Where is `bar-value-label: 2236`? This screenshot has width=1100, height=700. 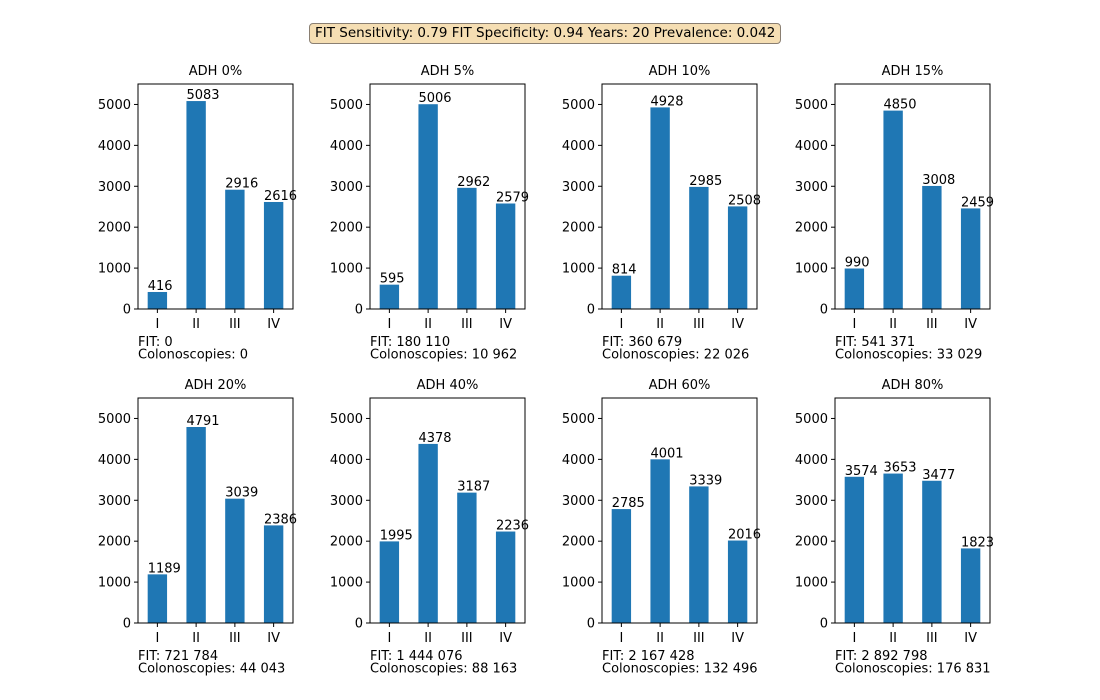 bar-value-label: 2236 is located at coordinates (512, 526).